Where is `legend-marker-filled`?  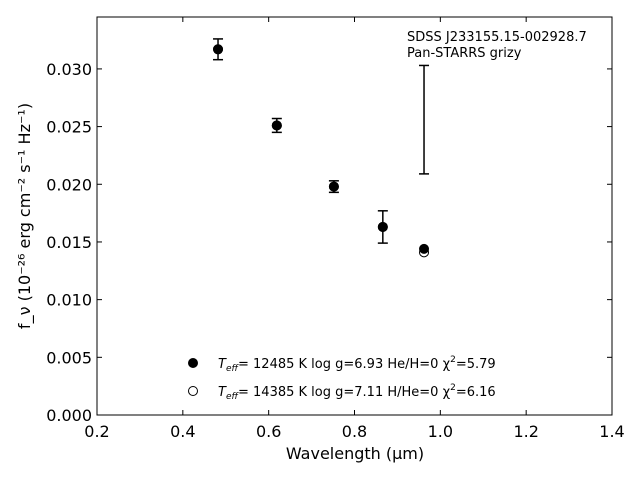
legend-marker-filled is located at coordinates (193, 363).